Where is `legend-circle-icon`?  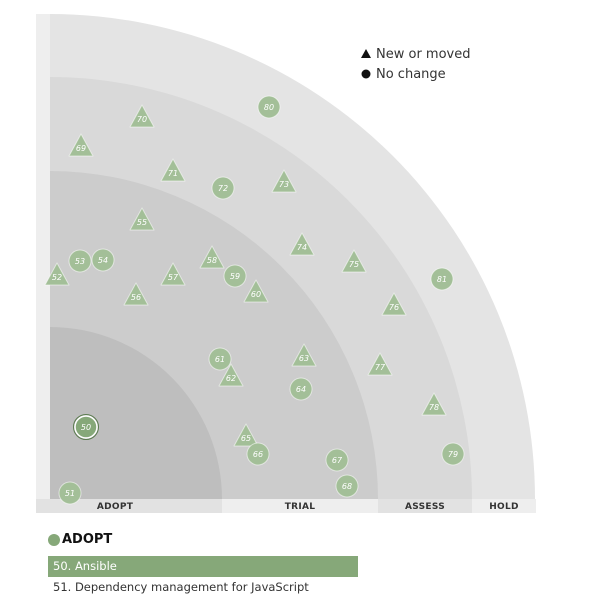
legend-circle-icon is located at coordinates (366, 74).